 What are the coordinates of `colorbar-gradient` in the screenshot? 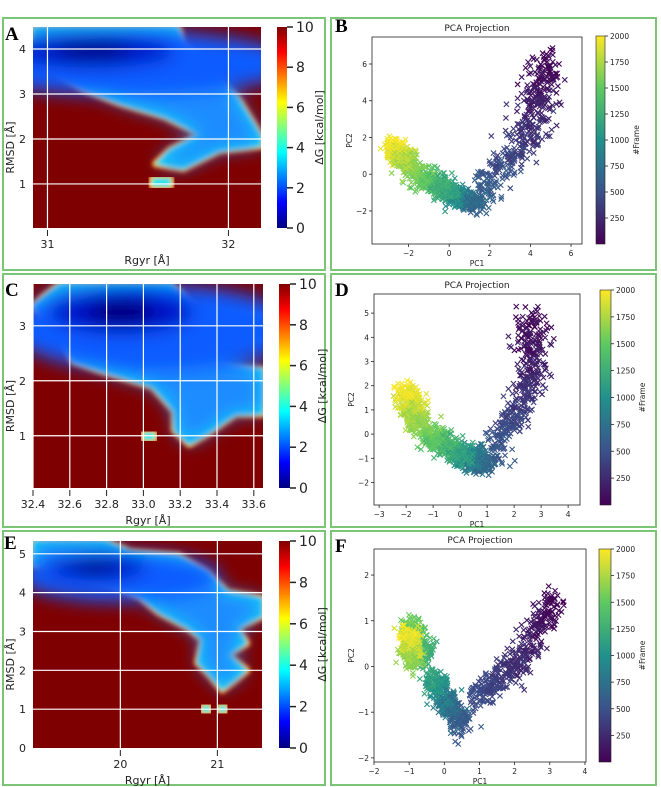 It's located at (282, 127).